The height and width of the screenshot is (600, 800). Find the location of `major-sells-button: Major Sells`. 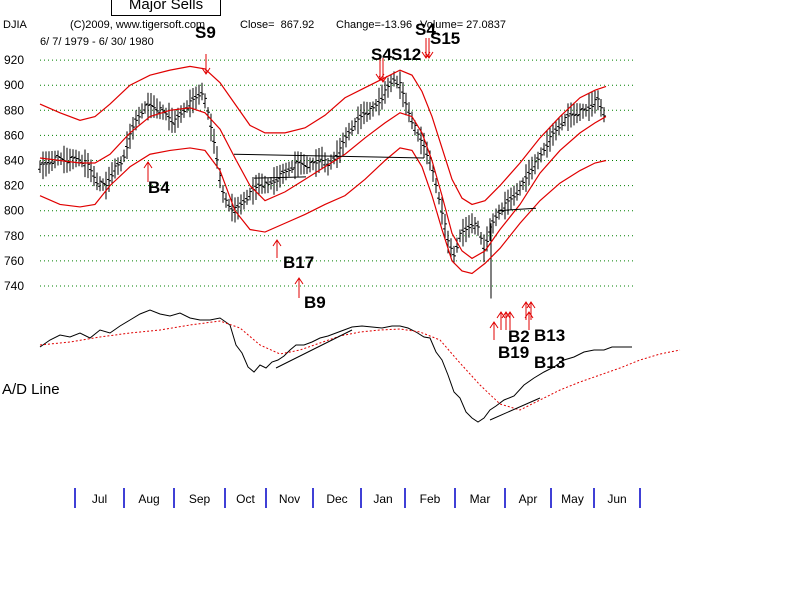

major-sells-button: Major Sells is located at coordinates (166, 8).